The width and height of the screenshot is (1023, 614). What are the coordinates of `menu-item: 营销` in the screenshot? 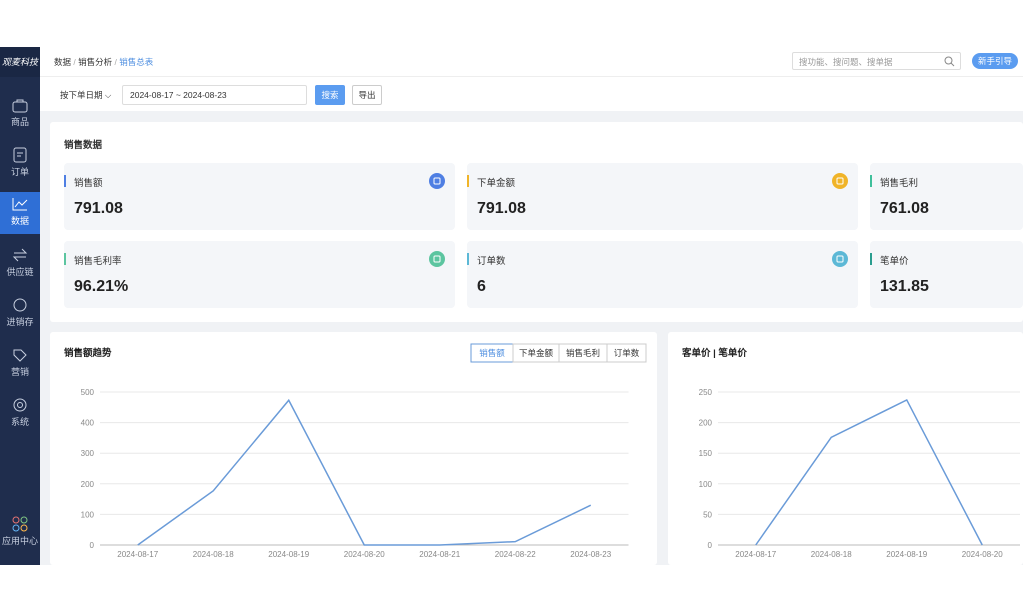 It's located at (20, 364).